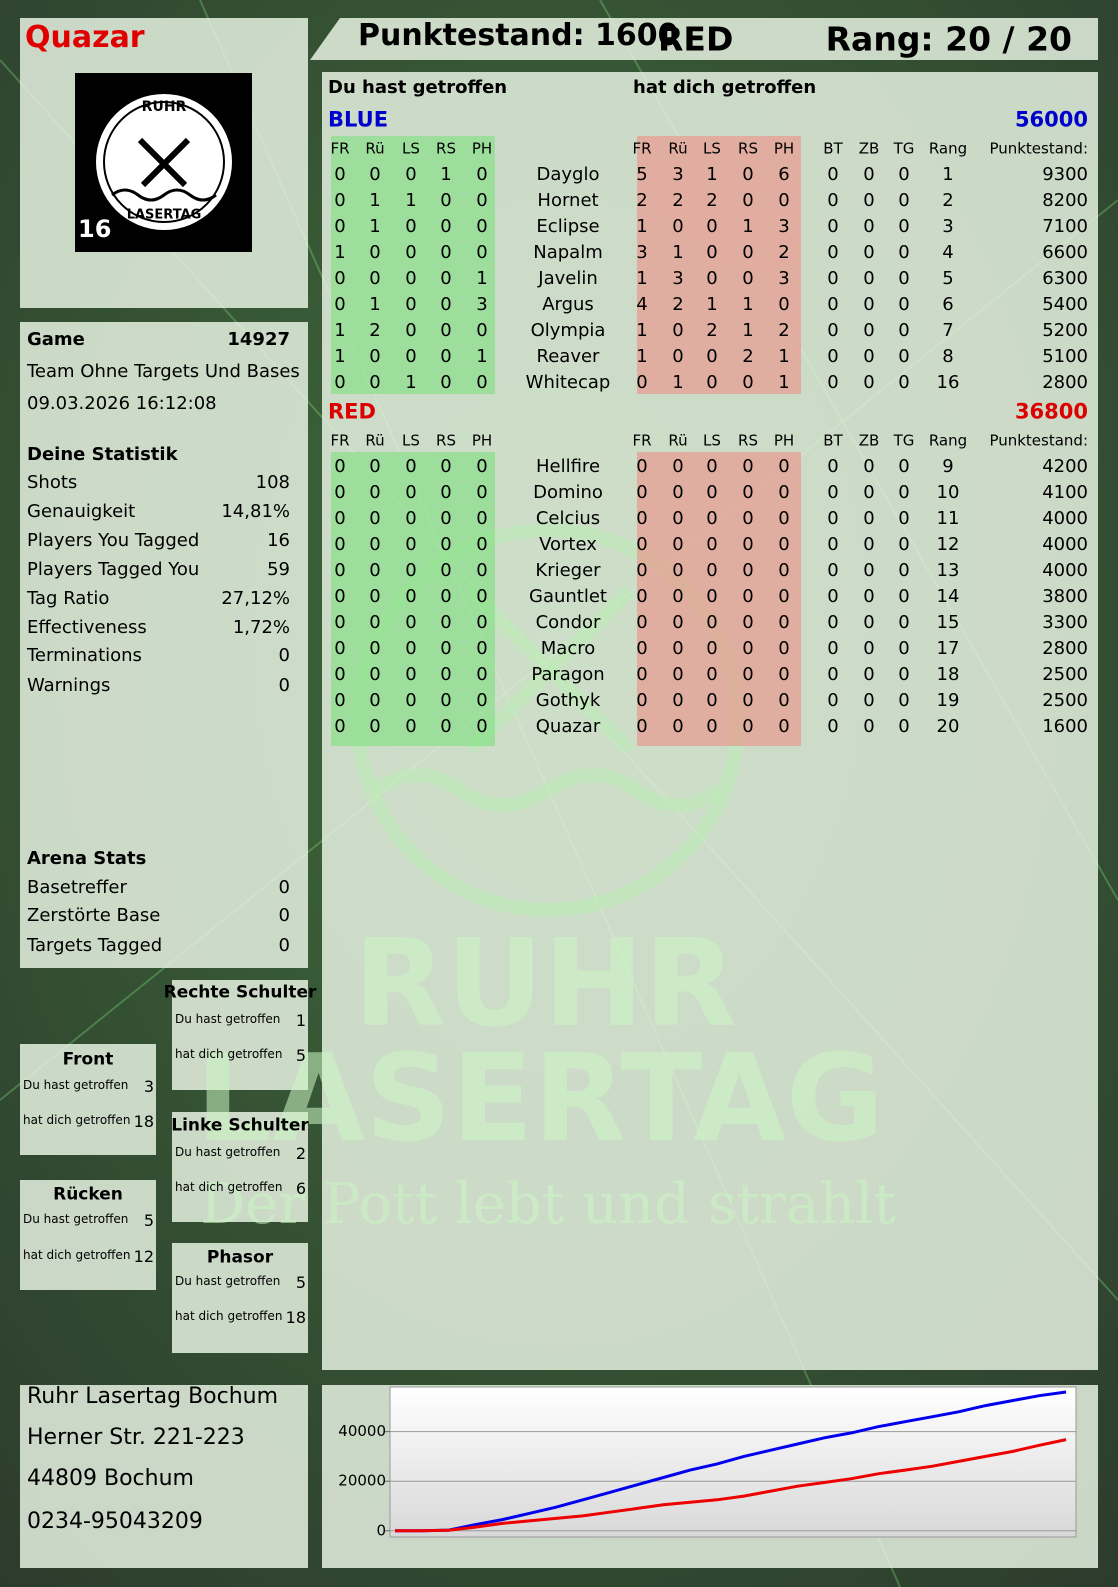 Image resolution: width=1118 pixels, height=1587 pixels. I want to click on player: Krieger, so click(568, 570).